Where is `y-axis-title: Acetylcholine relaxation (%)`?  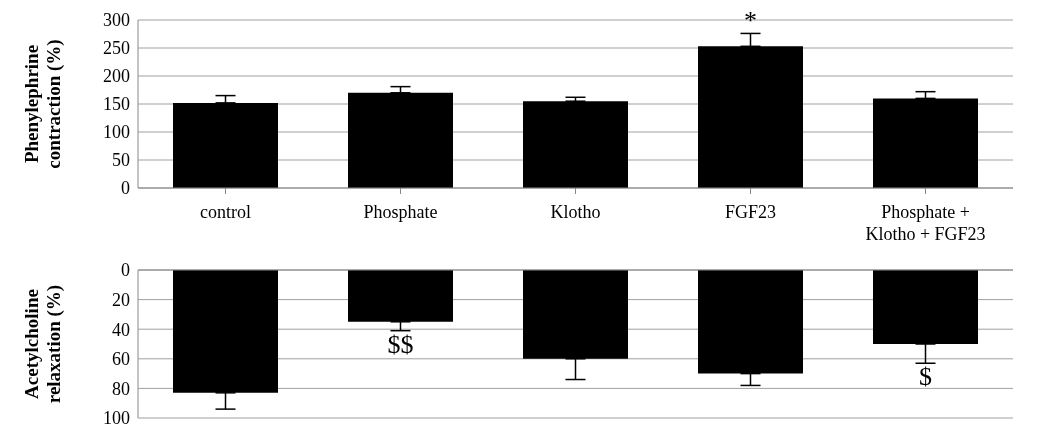 y-axis-title: Acetylcholine relaxation (%) is located at coordinates (43, 344).